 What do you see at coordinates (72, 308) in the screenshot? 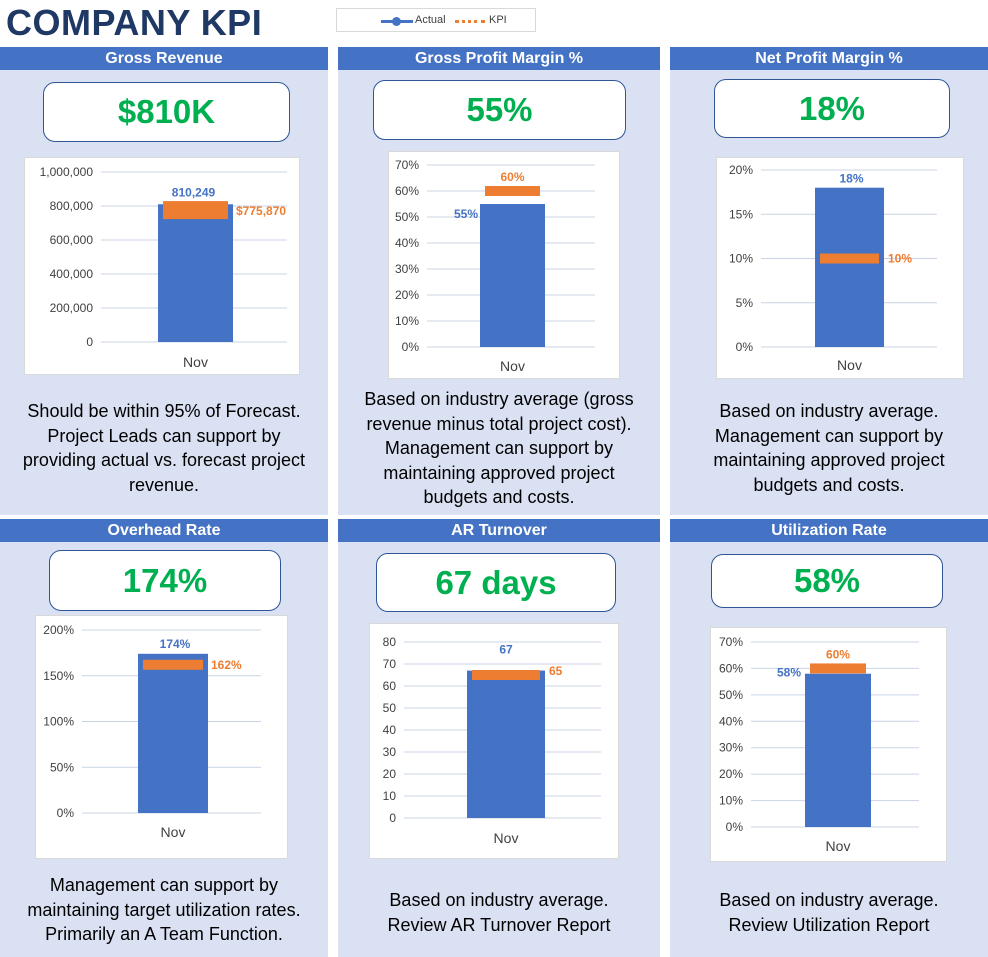
I see `y-tick-label: 200,000` at bounding box center [72, 308].